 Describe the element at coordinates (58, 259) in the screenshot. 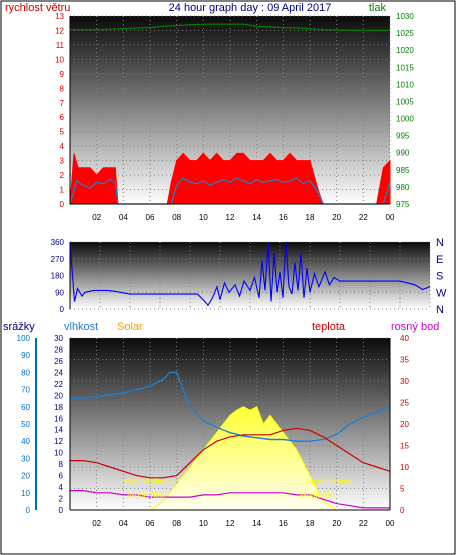

I see `direction-degree-tick: 270` at that location.